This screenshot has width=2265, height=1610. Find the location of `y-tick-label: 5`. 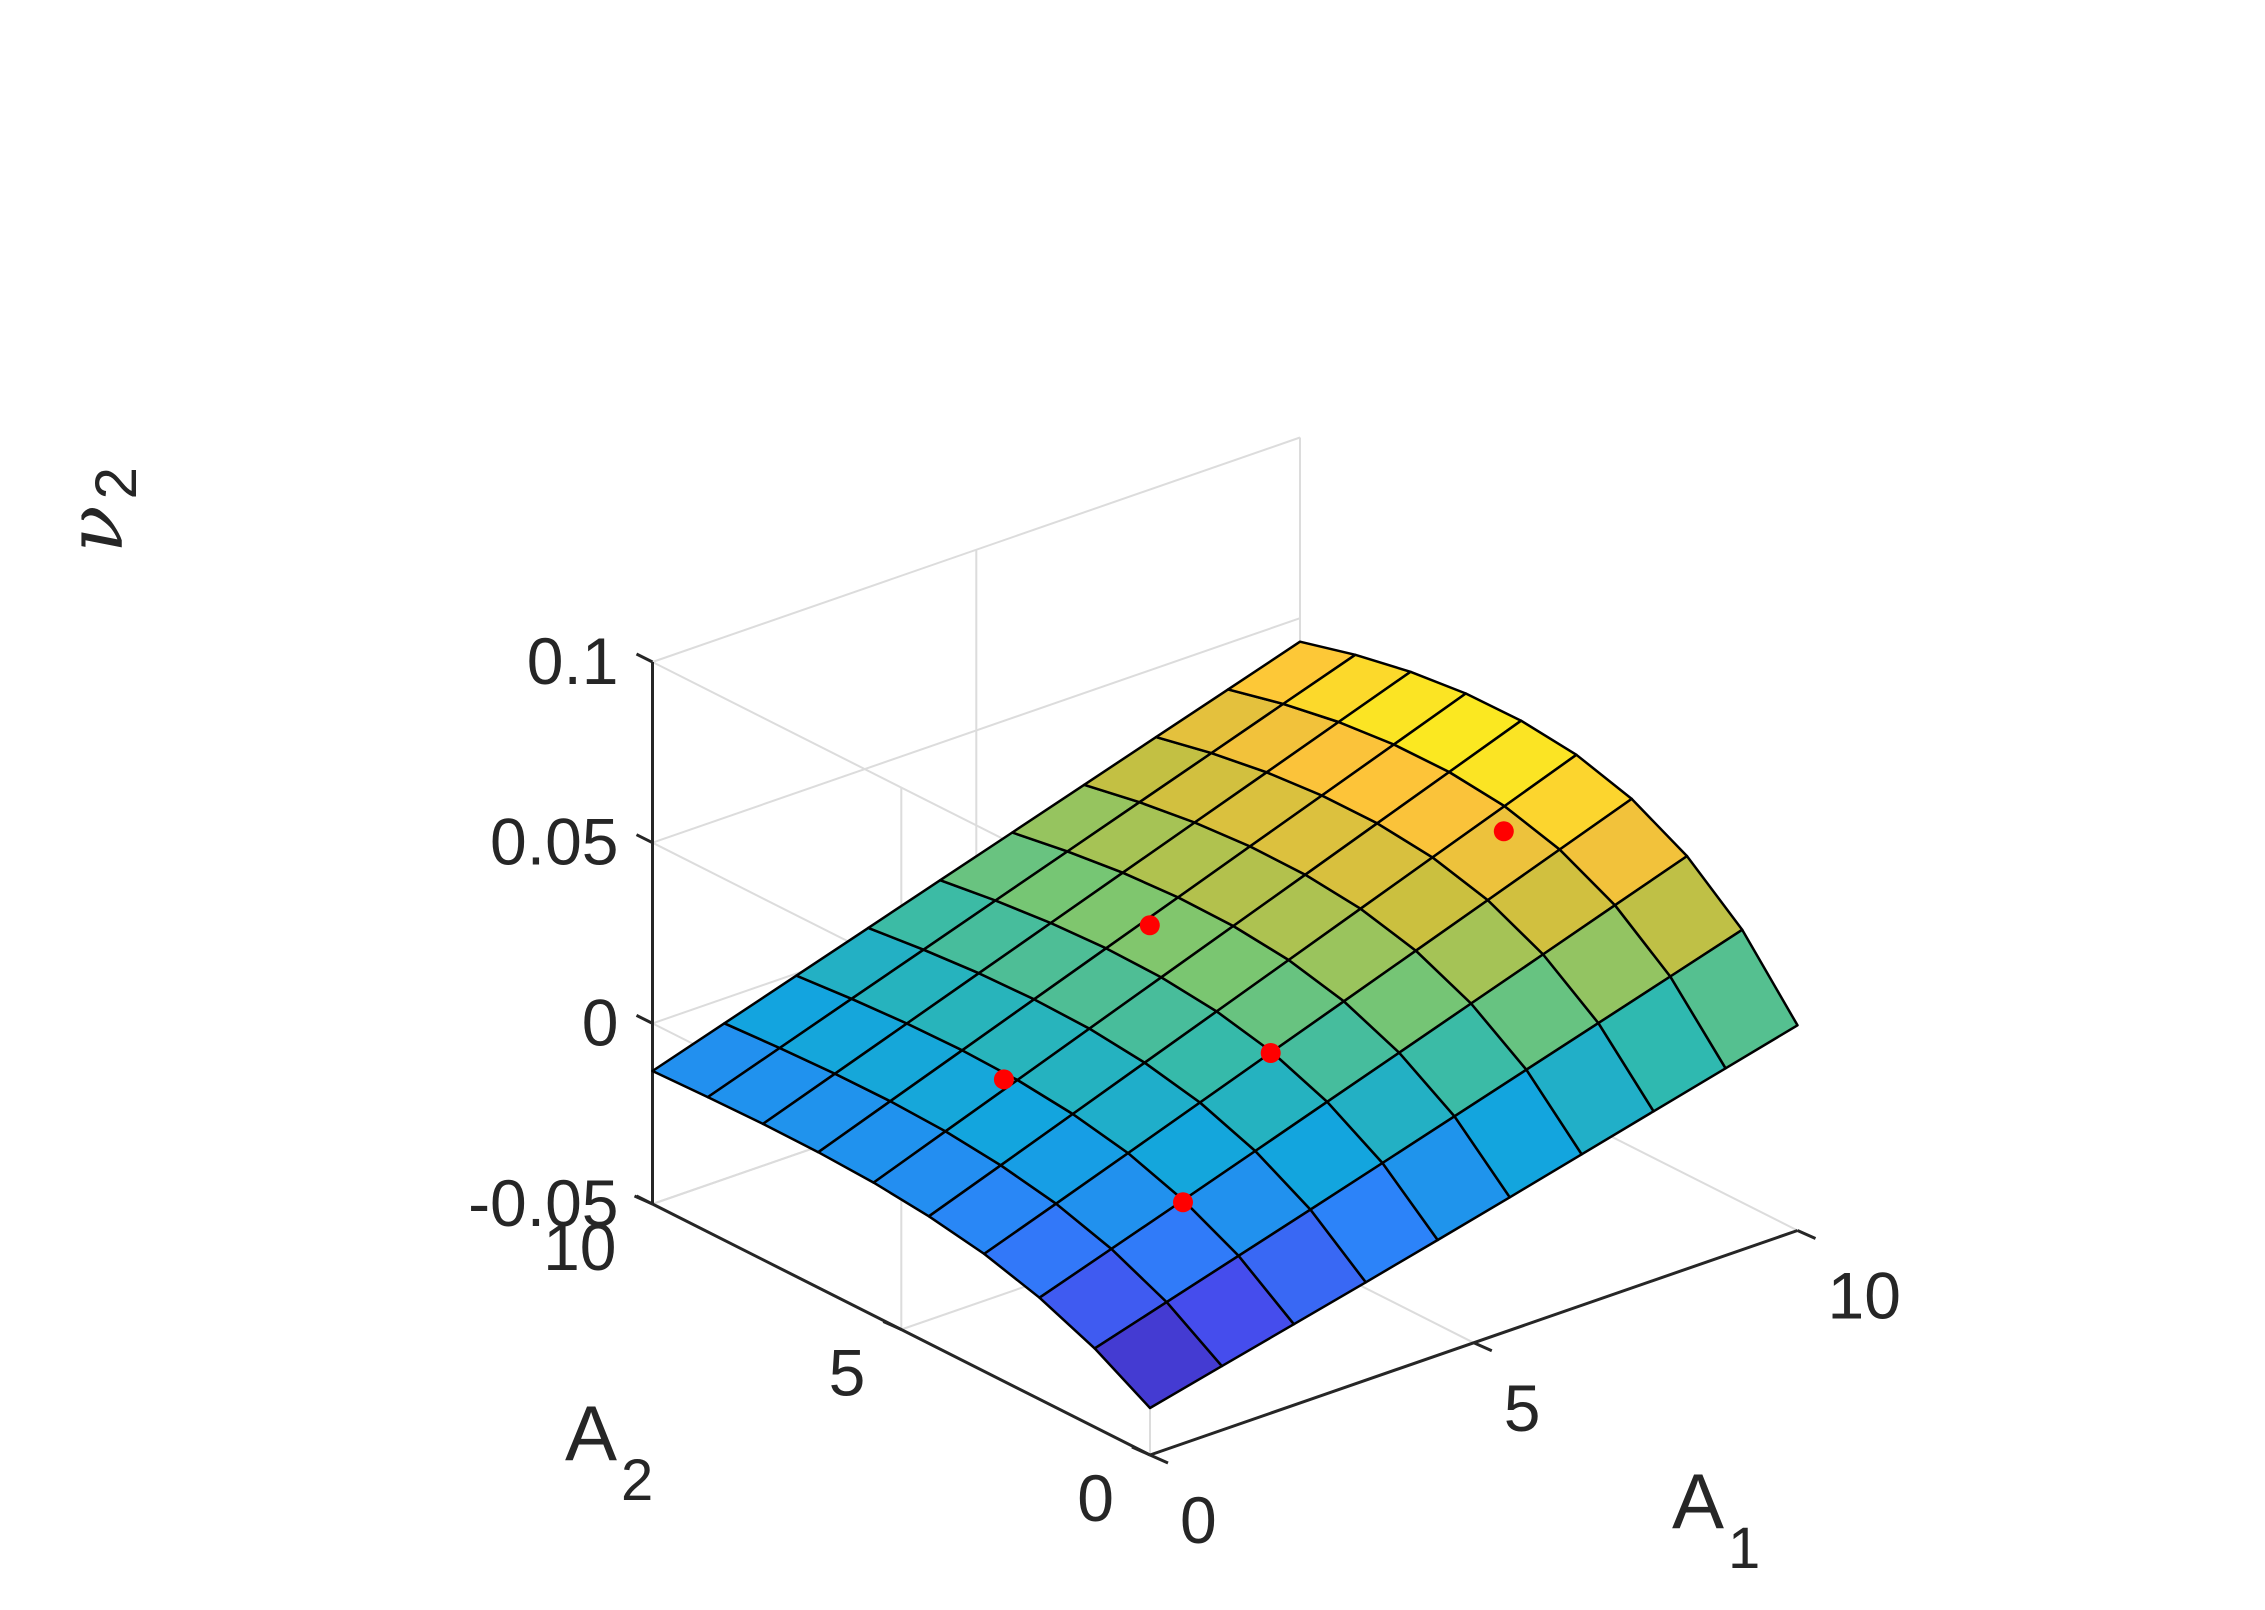

y-tick-label: 5 is located at coordinates (847, 1373).